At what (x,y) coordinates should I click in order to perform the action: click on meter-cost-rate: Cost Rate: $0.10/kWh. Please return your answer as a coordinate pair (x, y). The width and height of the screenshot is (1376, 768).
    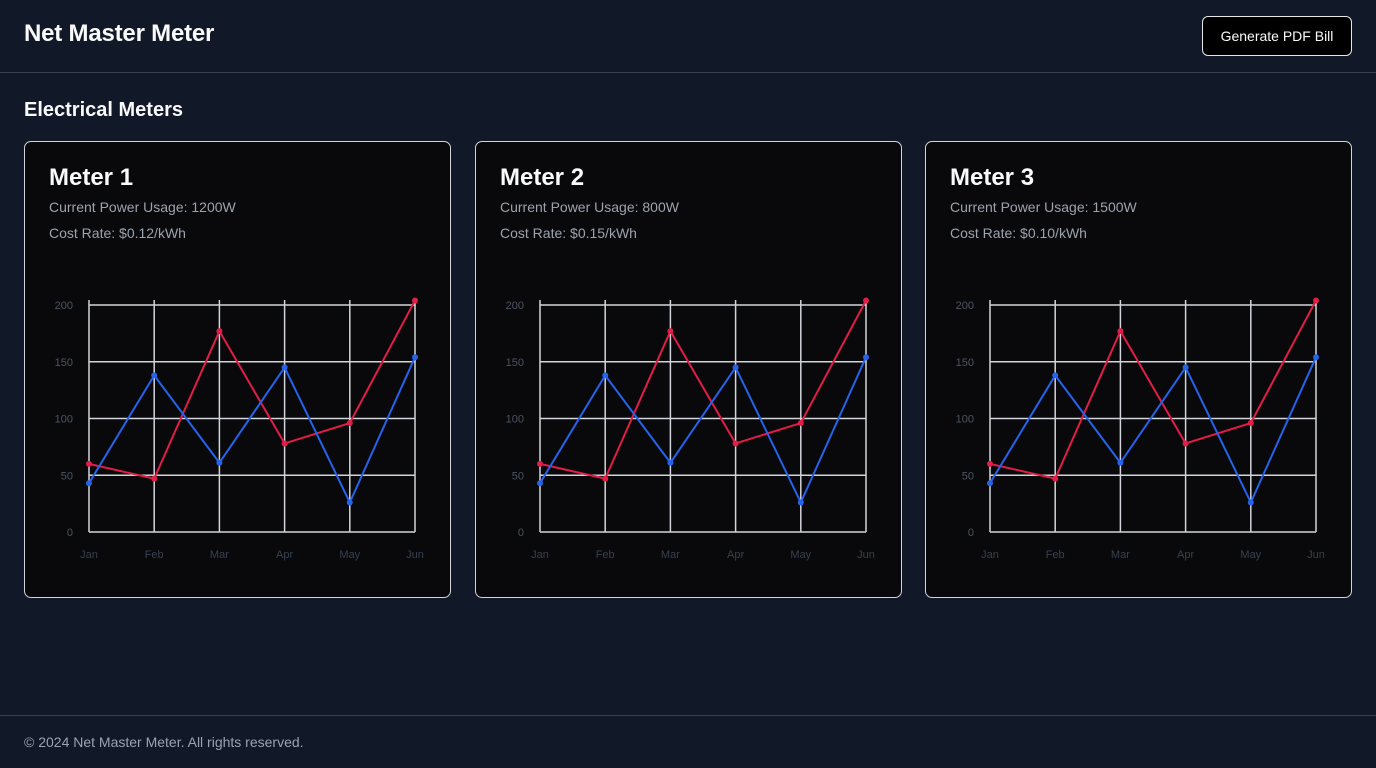
    Looking at the image, I should click on (1018, 233).